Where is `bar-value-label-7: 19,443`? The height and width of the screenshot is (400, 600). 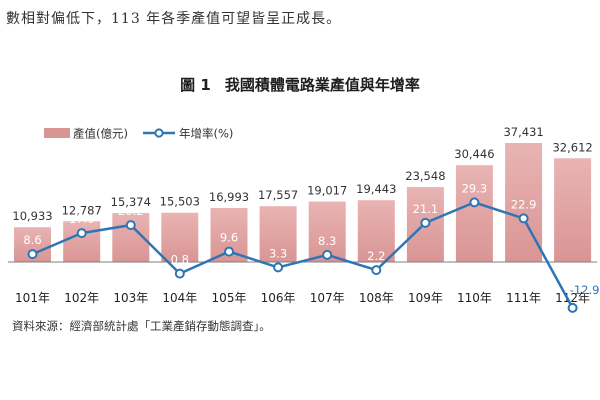 bar-value-label-7: 19,443 is located at coordinates (376, 189).